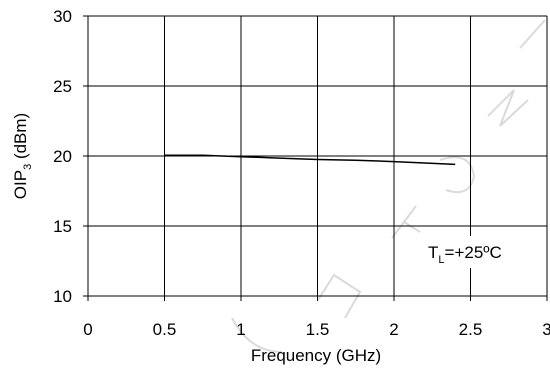 This screenshot has height=374, width=550. I want to click on series-line, so click(310, 160).